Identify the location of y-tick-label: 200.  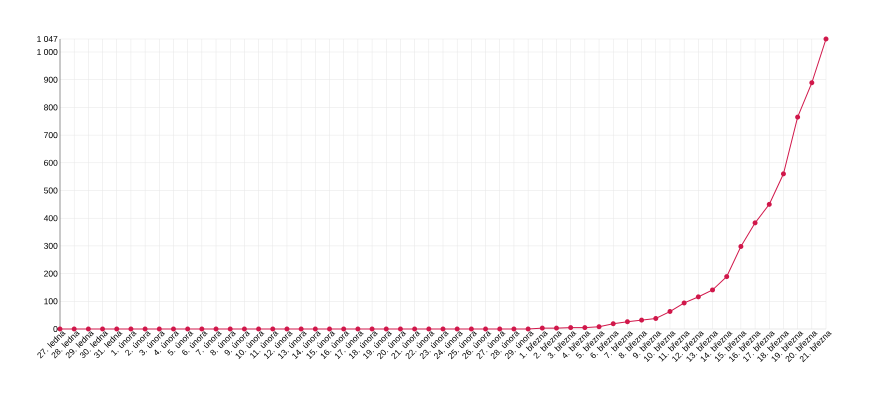
(51, 273).